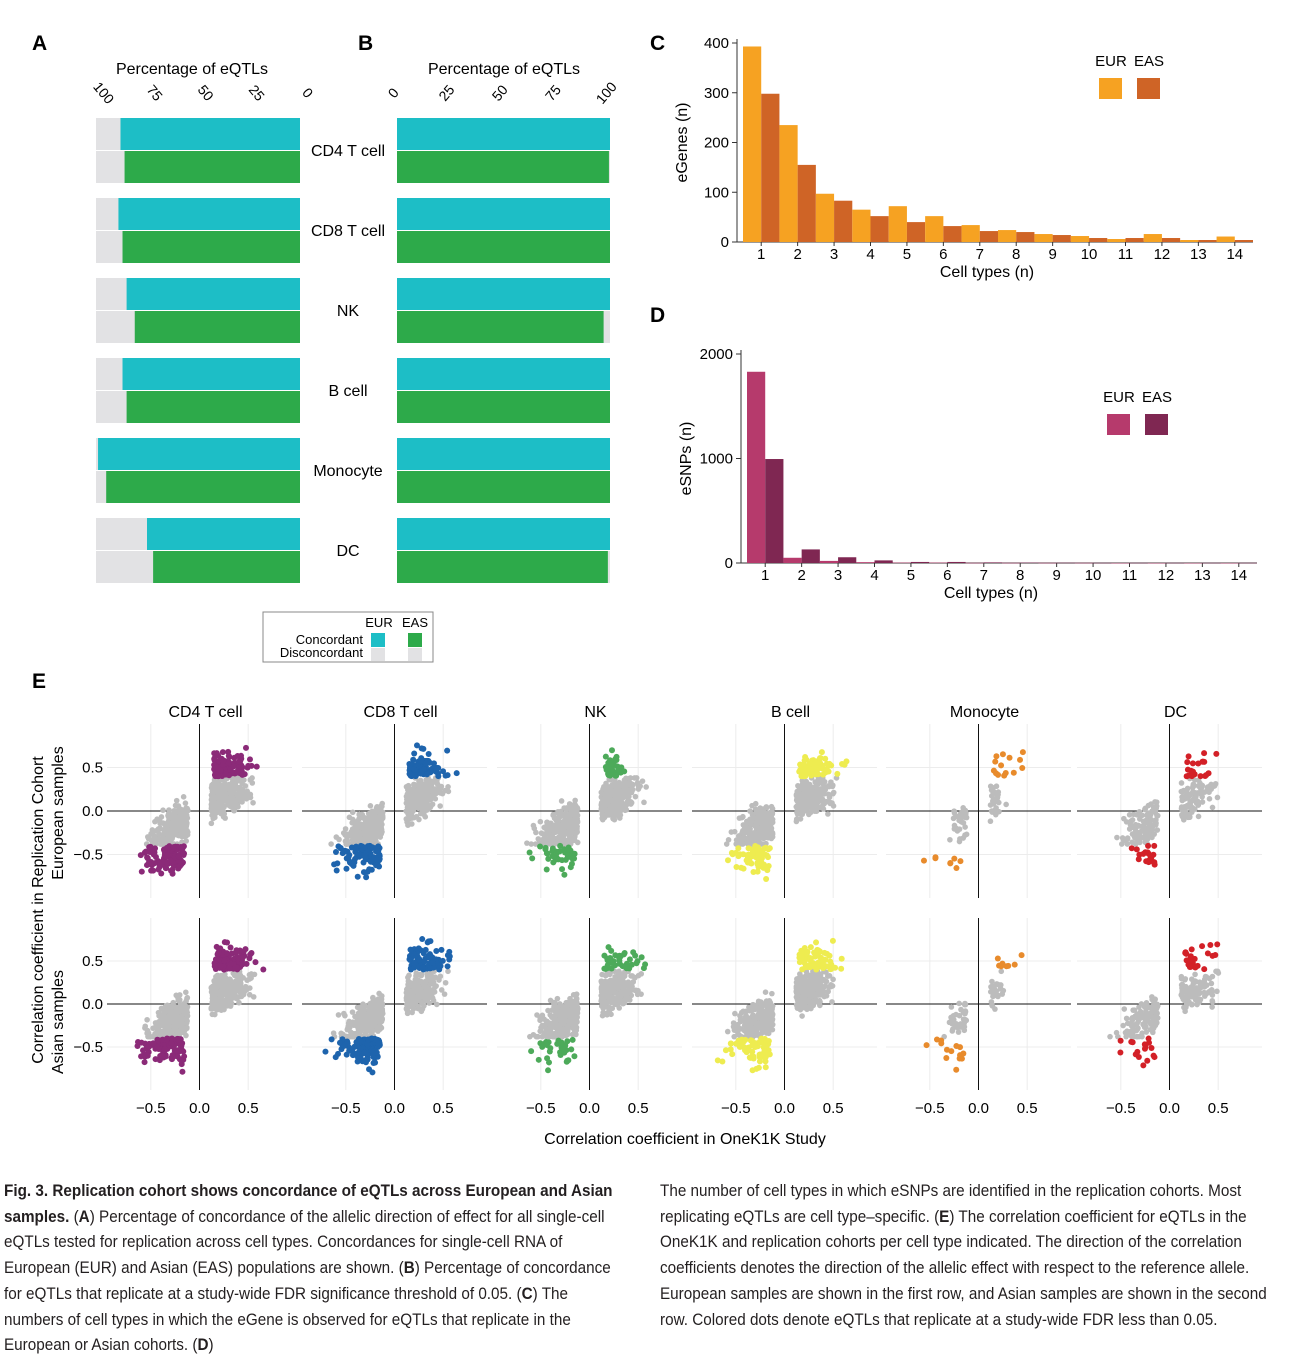  I want to click on legend-label-eas: EAS, so click(1157, 397).